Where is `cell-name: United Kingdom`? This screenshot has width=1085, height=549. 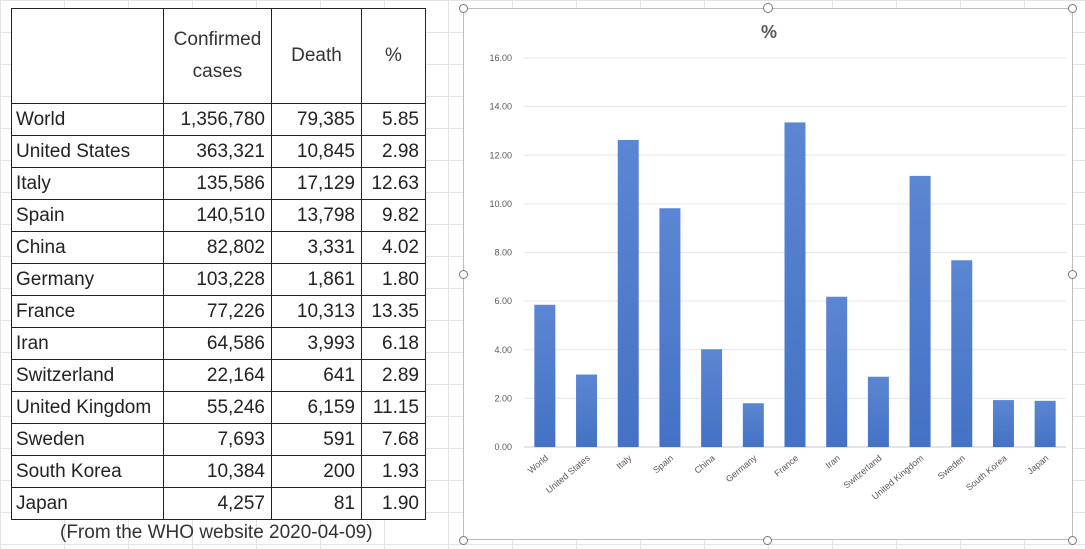
cell-name: United Kingdom is located at coordinates (87, 407).